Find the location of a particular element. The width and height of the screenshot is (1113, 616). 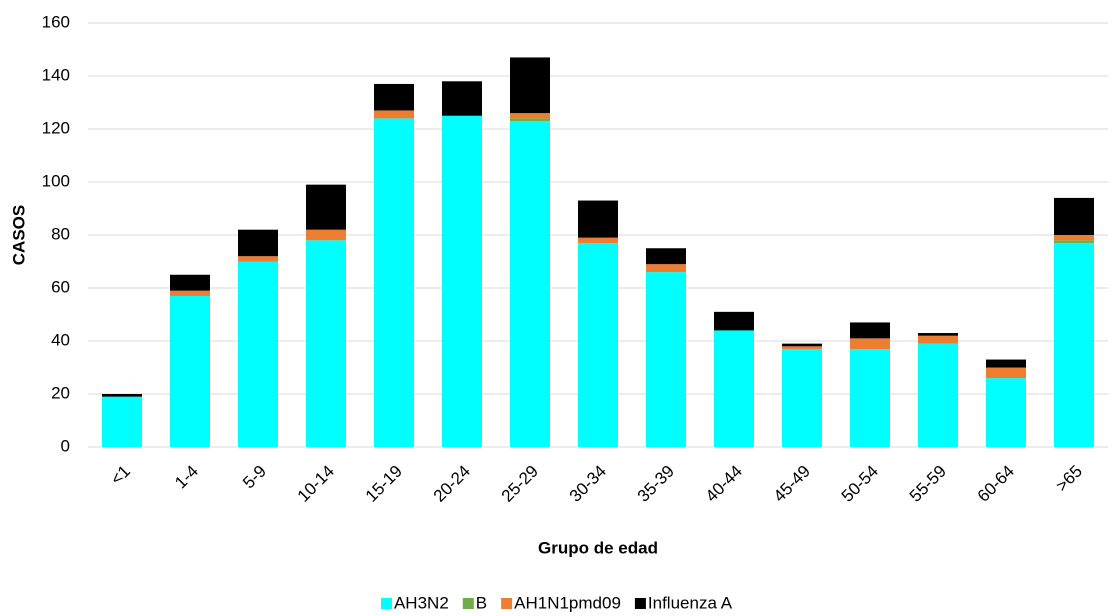

y-axis-title: CASOS is located at coordinates (18, 235).